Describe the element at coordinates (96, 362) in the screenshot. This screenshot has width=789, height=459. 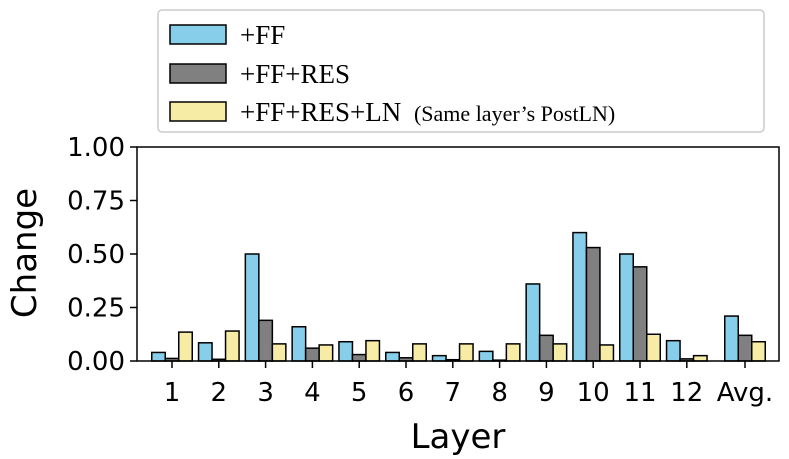
I see `y-tick-label: 0.00` at that location.